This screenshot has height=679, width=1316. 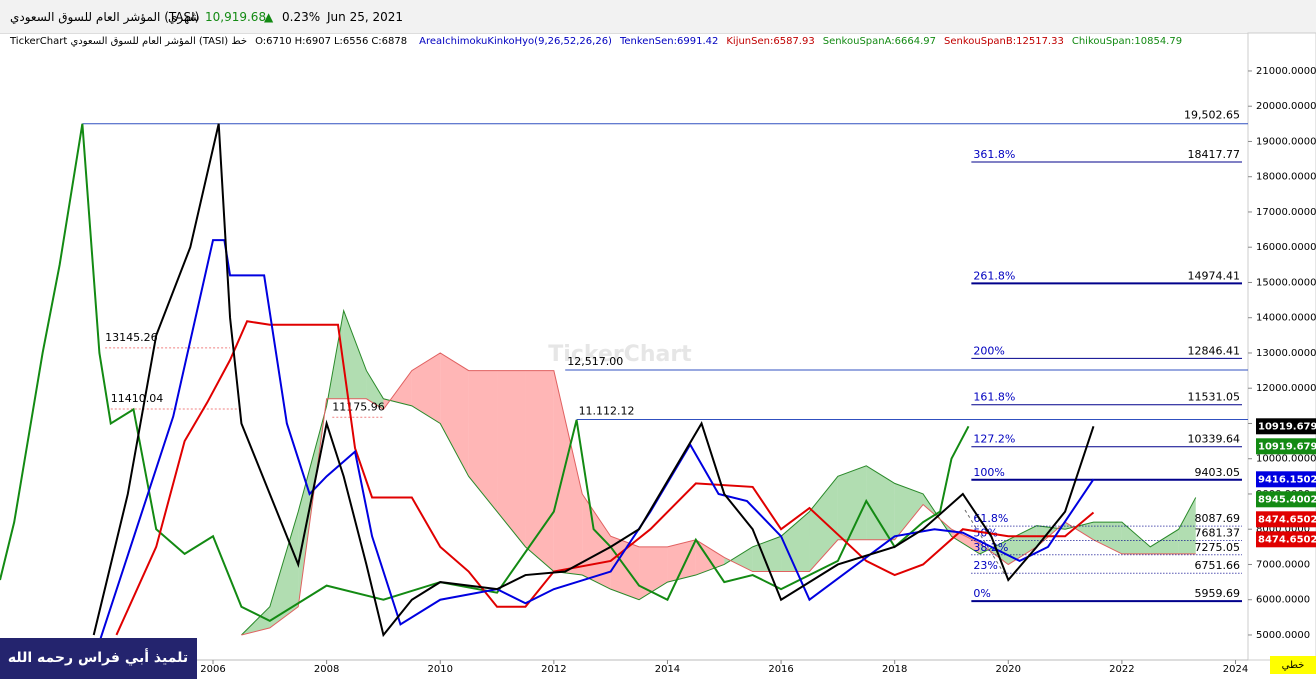 I want to click on signature-box, so click(x=98, y=658).